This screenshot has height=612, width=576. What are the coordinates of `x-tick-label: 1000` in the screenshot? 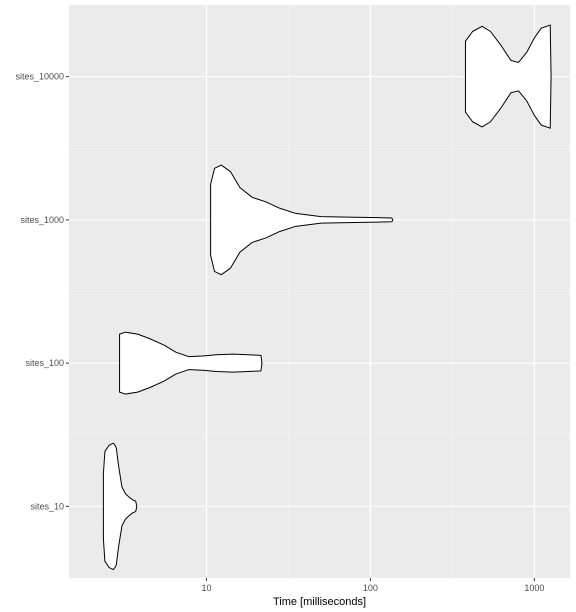 It's located at (534, 588).